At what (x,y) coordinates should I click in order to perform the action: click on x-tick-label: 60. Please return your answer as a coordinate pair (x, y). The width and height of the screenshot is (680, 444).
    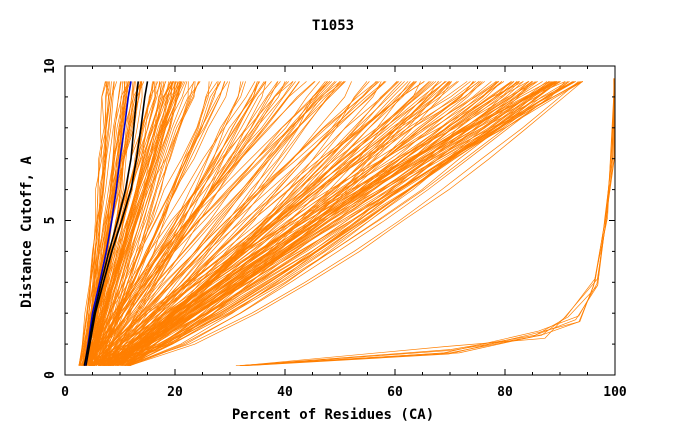
    Looking at the image, I should click on (395, 392).